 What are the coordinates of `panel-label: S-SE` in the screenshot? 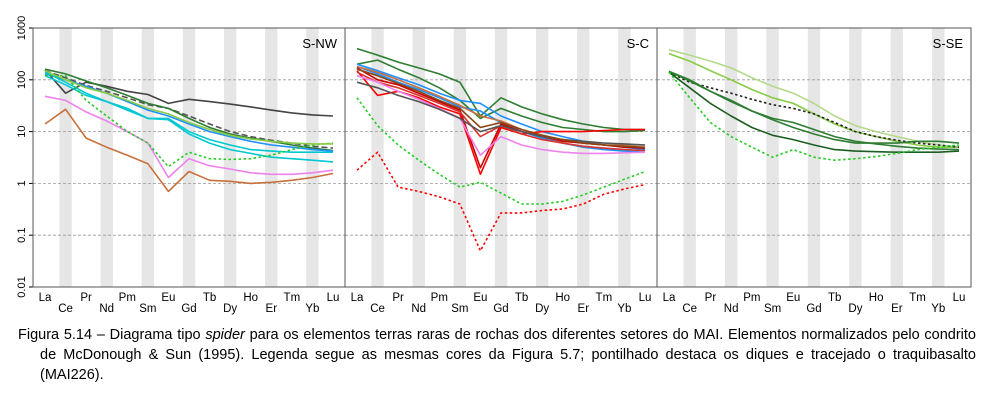 It's located at (948, 43).